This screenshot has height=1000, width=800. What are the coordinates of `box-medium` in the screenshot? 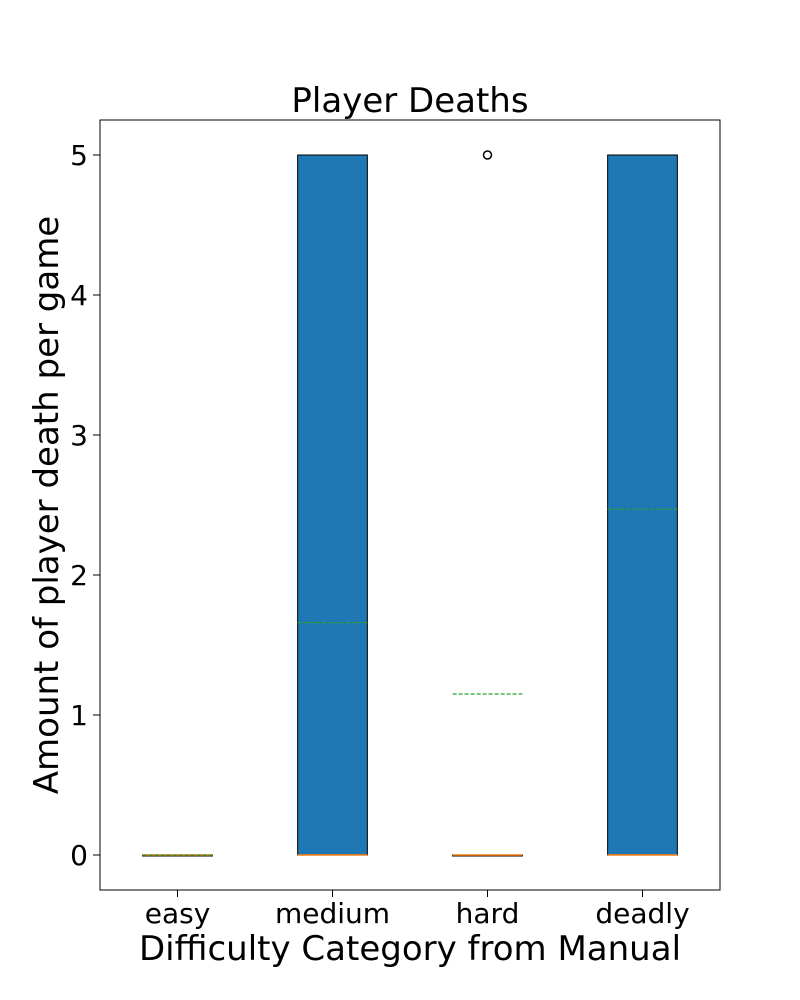 It's located at (332, 505).